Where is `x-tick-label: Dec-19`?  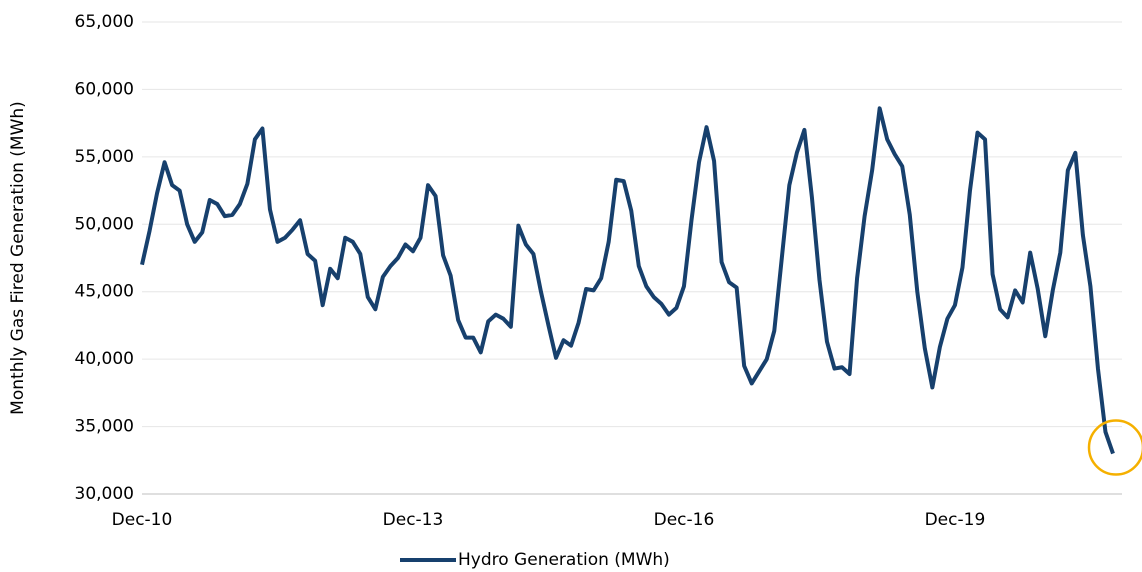
x-tick-label: Dec-19 is located at coordinates (955, 520).